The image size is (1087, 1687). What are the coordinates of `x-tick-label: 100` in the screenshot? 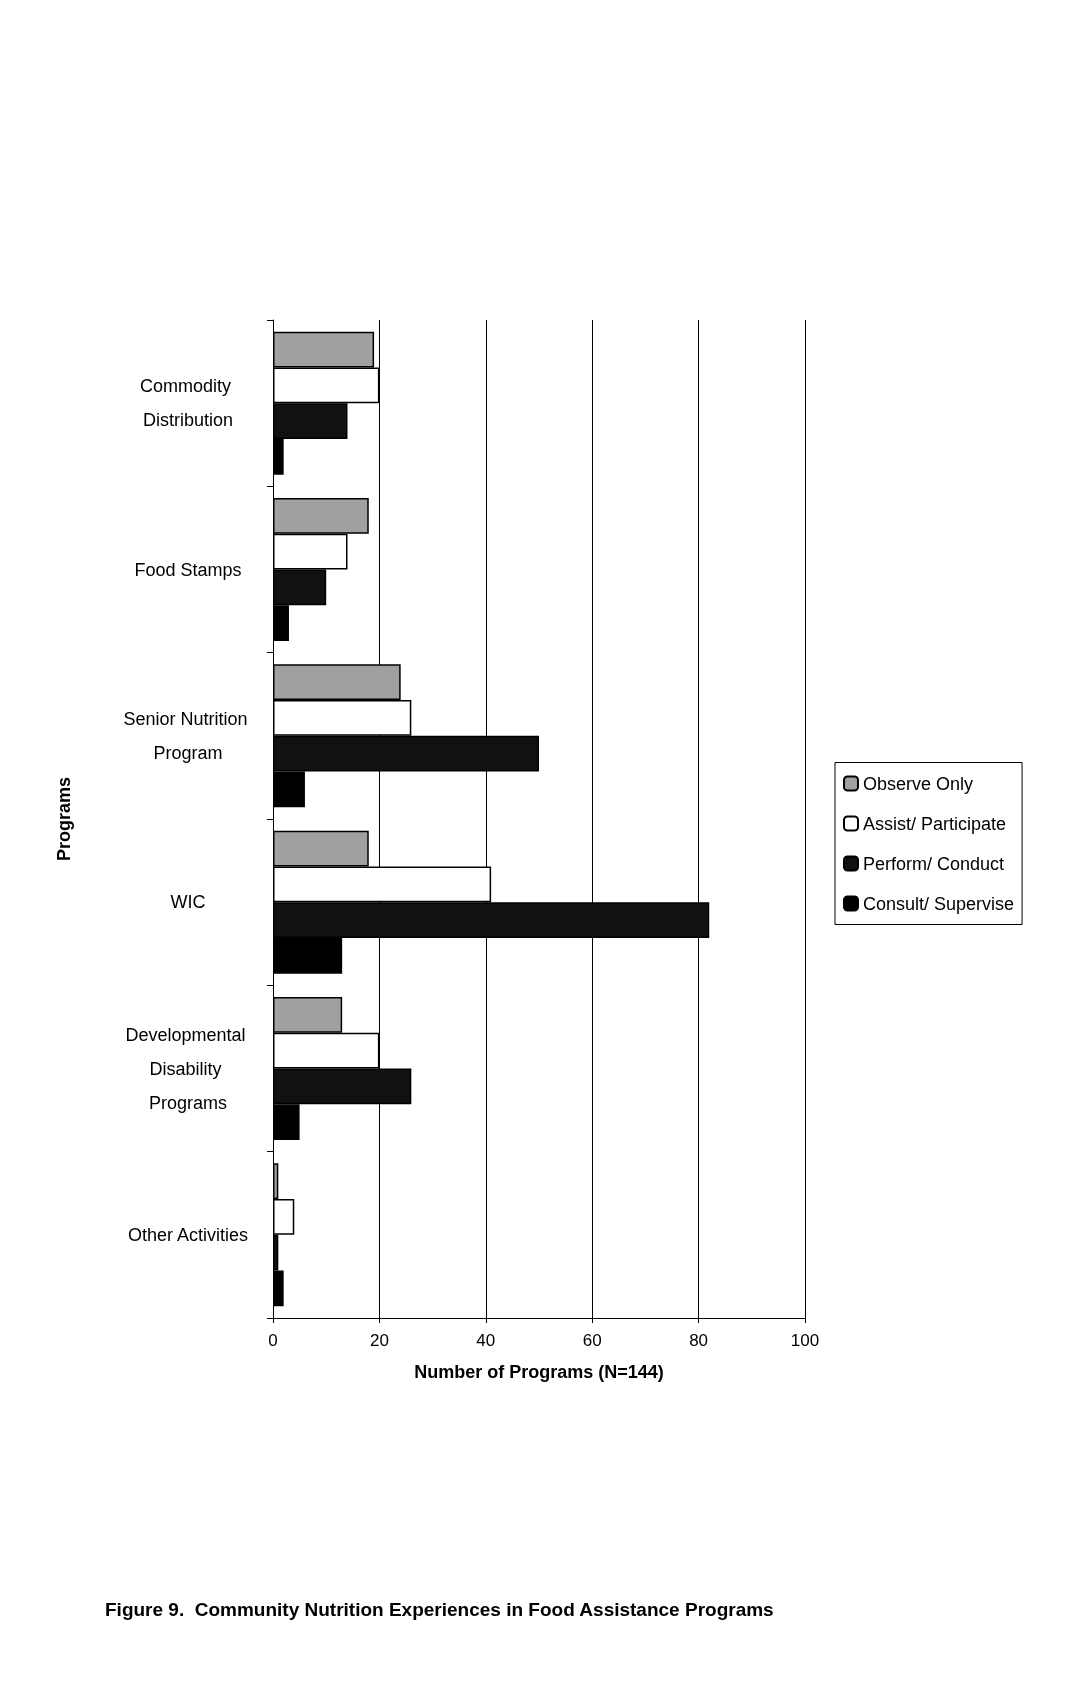 It's located at (805, 1340).